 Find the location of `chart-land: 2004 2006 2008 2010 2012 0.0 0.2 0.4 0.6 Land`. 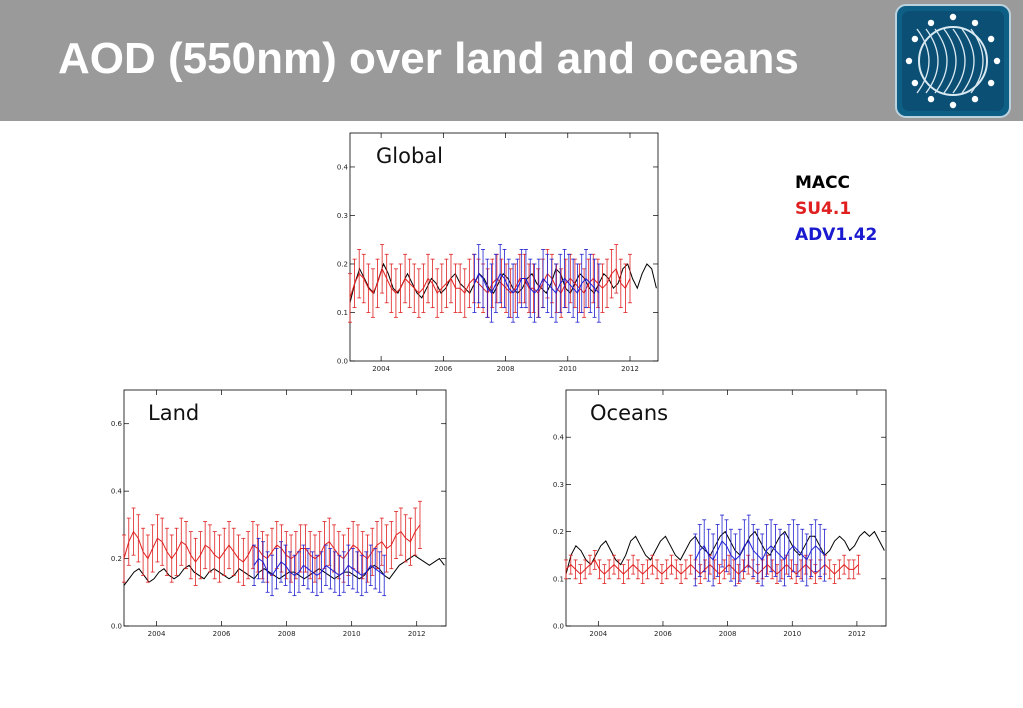

chart-land: 2004 2006 2008 2010 2012 0.0 0.2 0.4 0.6 Land is located at coordinates (281, 514).